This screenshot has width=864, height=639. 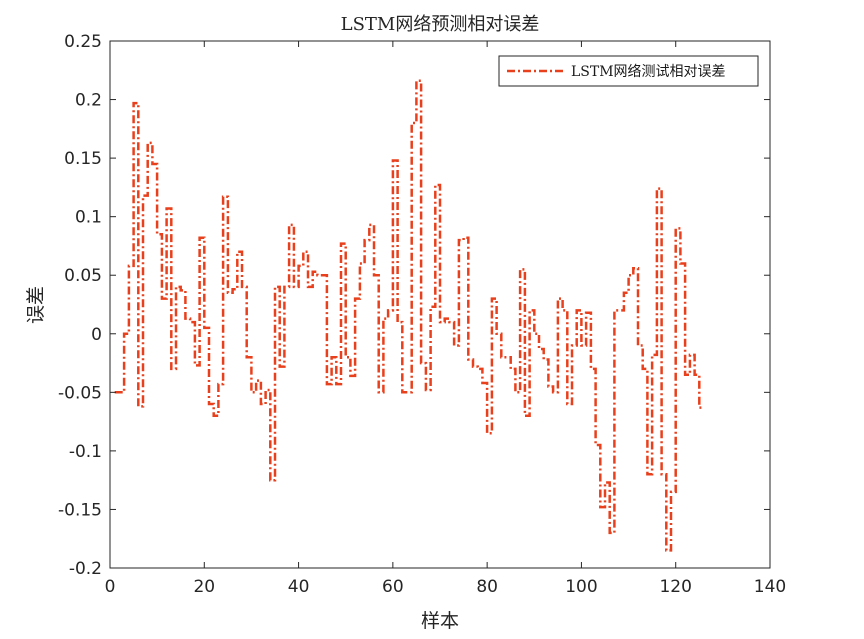 What do you see at coordinates (83, 276) in the screenshot?
I see `y-tick-label: 0.05` at bounding box center [83, 276].